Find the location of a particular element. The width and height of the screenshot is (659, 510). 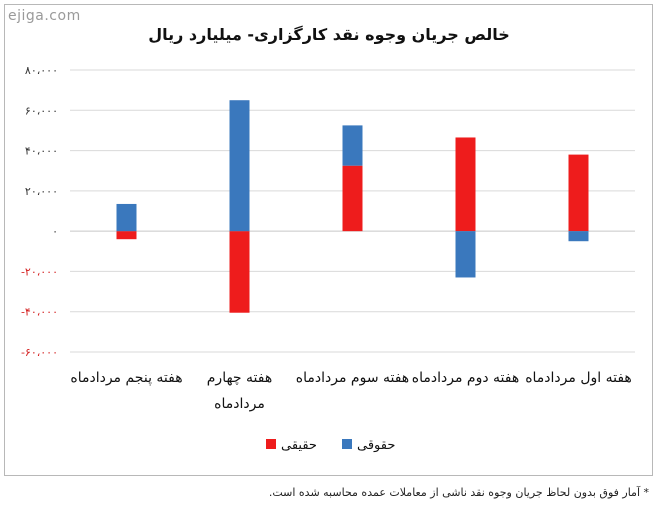

y-tick-label: -۲۰،۰۰۰ is located at coordinates (39, 271).